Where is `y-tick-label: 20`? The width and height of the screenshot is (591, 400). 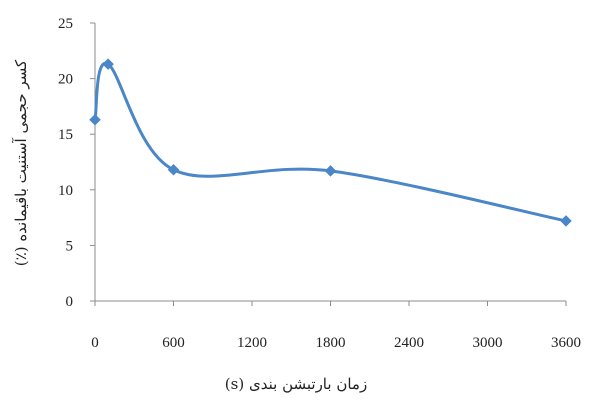
y-tick-label: 20 is located at coordinates (65, 80).